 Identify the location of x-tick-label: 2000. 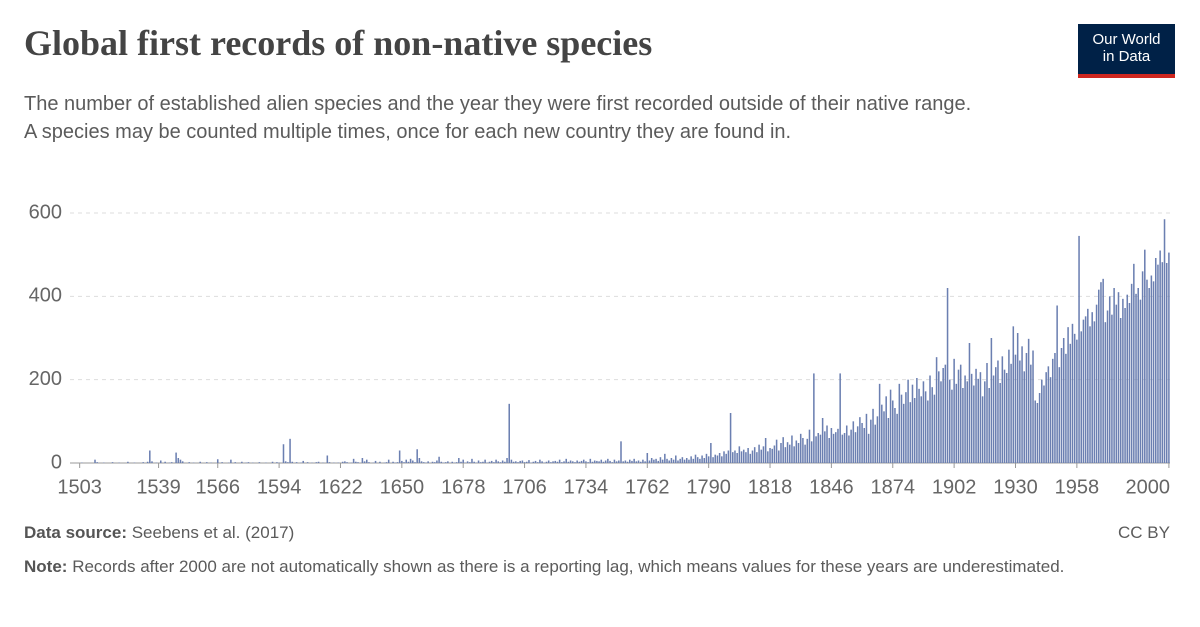
(1148, 487).